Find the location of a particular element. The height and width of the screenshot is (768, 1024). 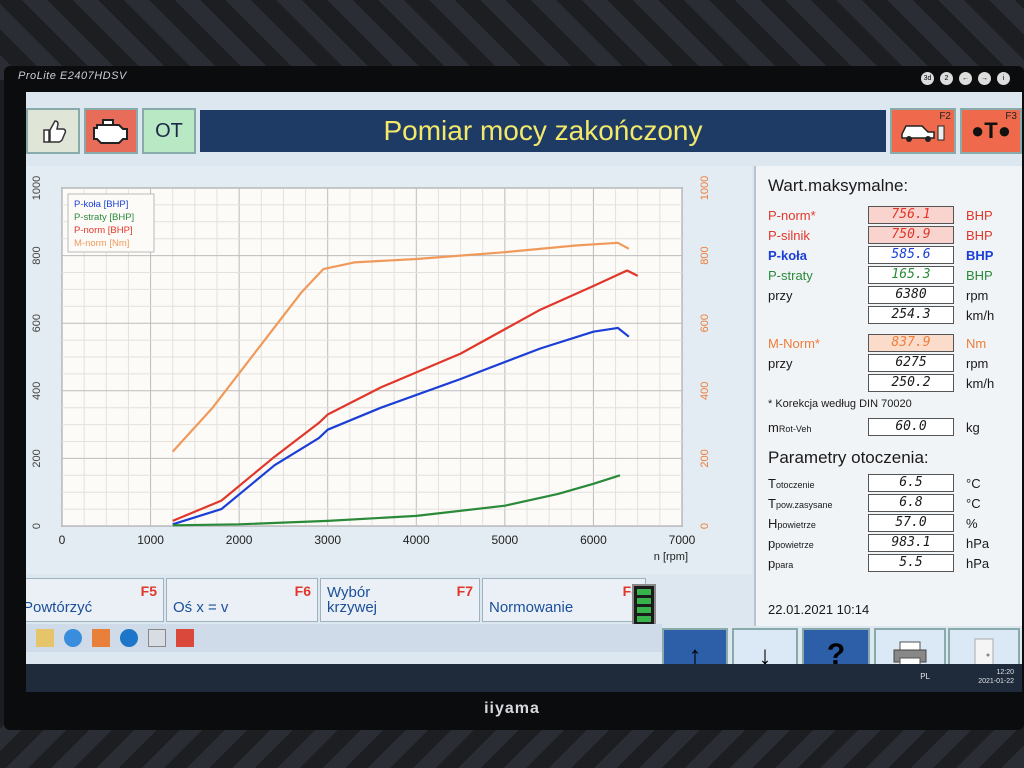

label-pressure-sub: powietrze is located at coordinates (794, 544).